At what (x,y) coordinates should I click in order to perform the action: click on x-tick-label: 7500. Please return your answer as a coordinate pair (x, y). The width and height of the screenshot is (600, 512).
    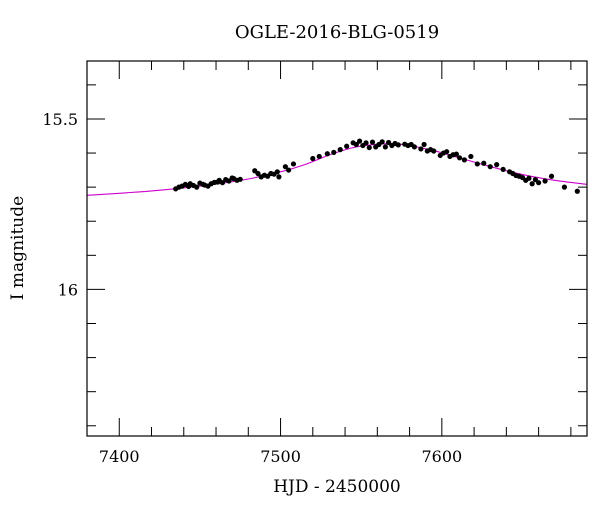
    Looking at the image, I should click on (280, 456).